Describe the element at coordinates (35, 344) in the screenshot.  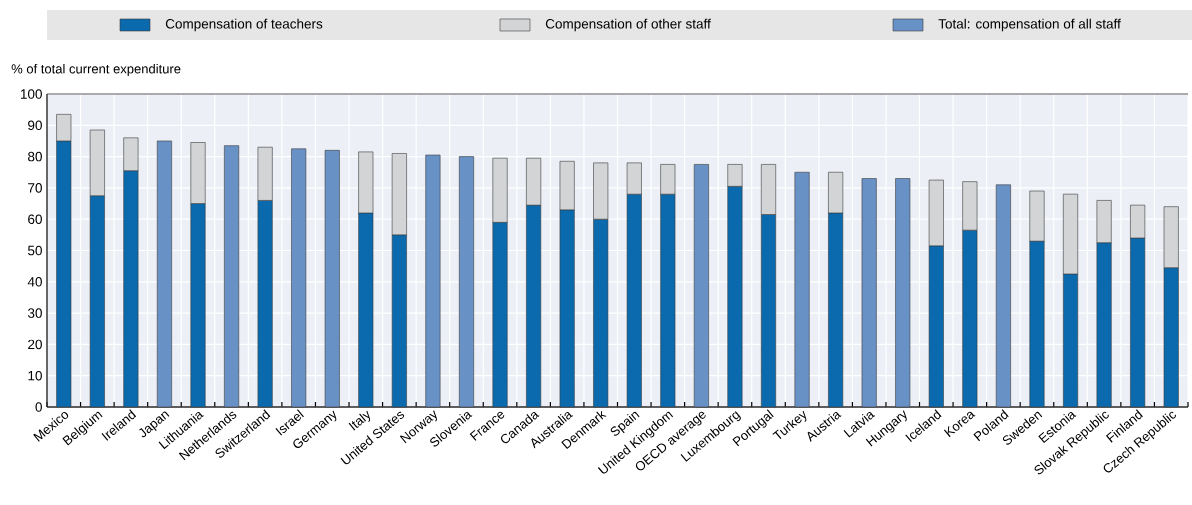
I see `y-tick-label: 20` at that location.